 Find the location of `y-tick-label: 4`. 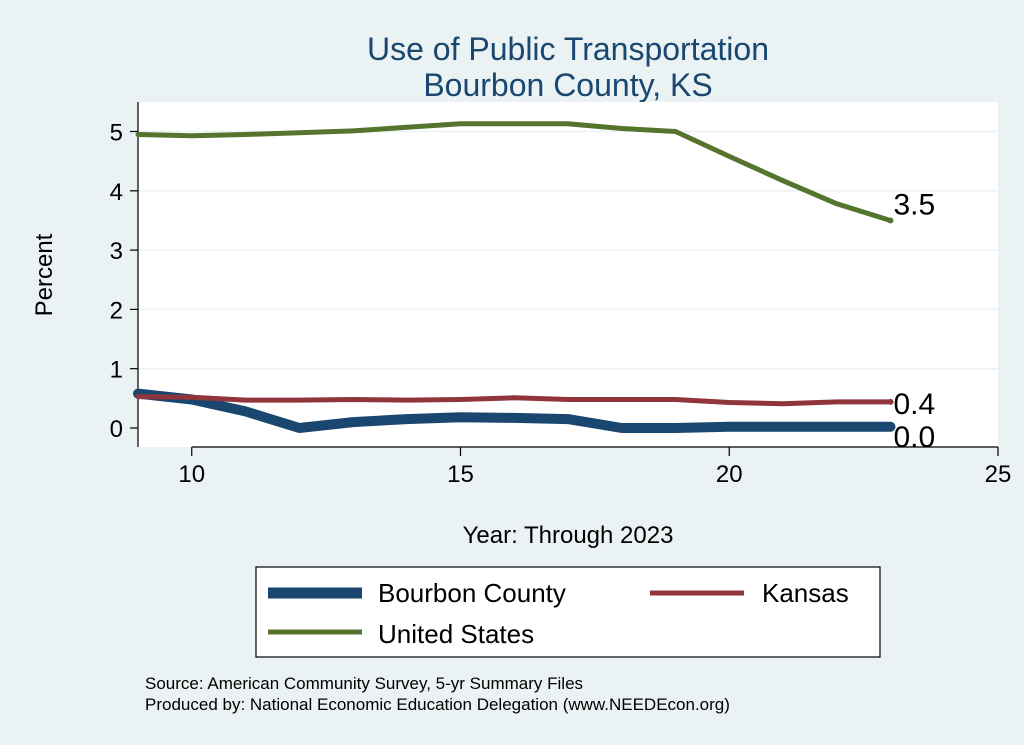

y-tick-label: 4 is located at coordinates (116, 192).